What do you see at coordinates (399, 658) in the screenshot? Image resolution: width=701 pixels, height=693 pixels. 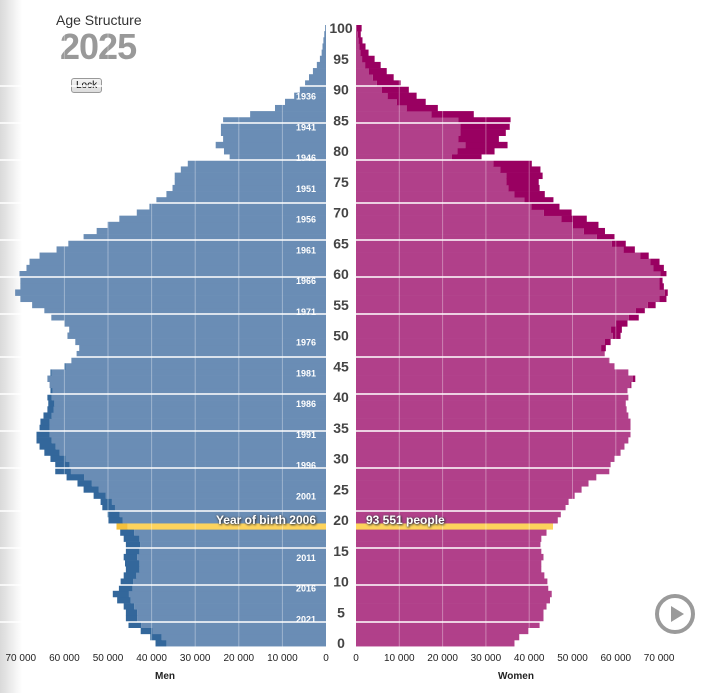 I see `women-x-tick-10000: 10 000` at bounding box center [399, 658].